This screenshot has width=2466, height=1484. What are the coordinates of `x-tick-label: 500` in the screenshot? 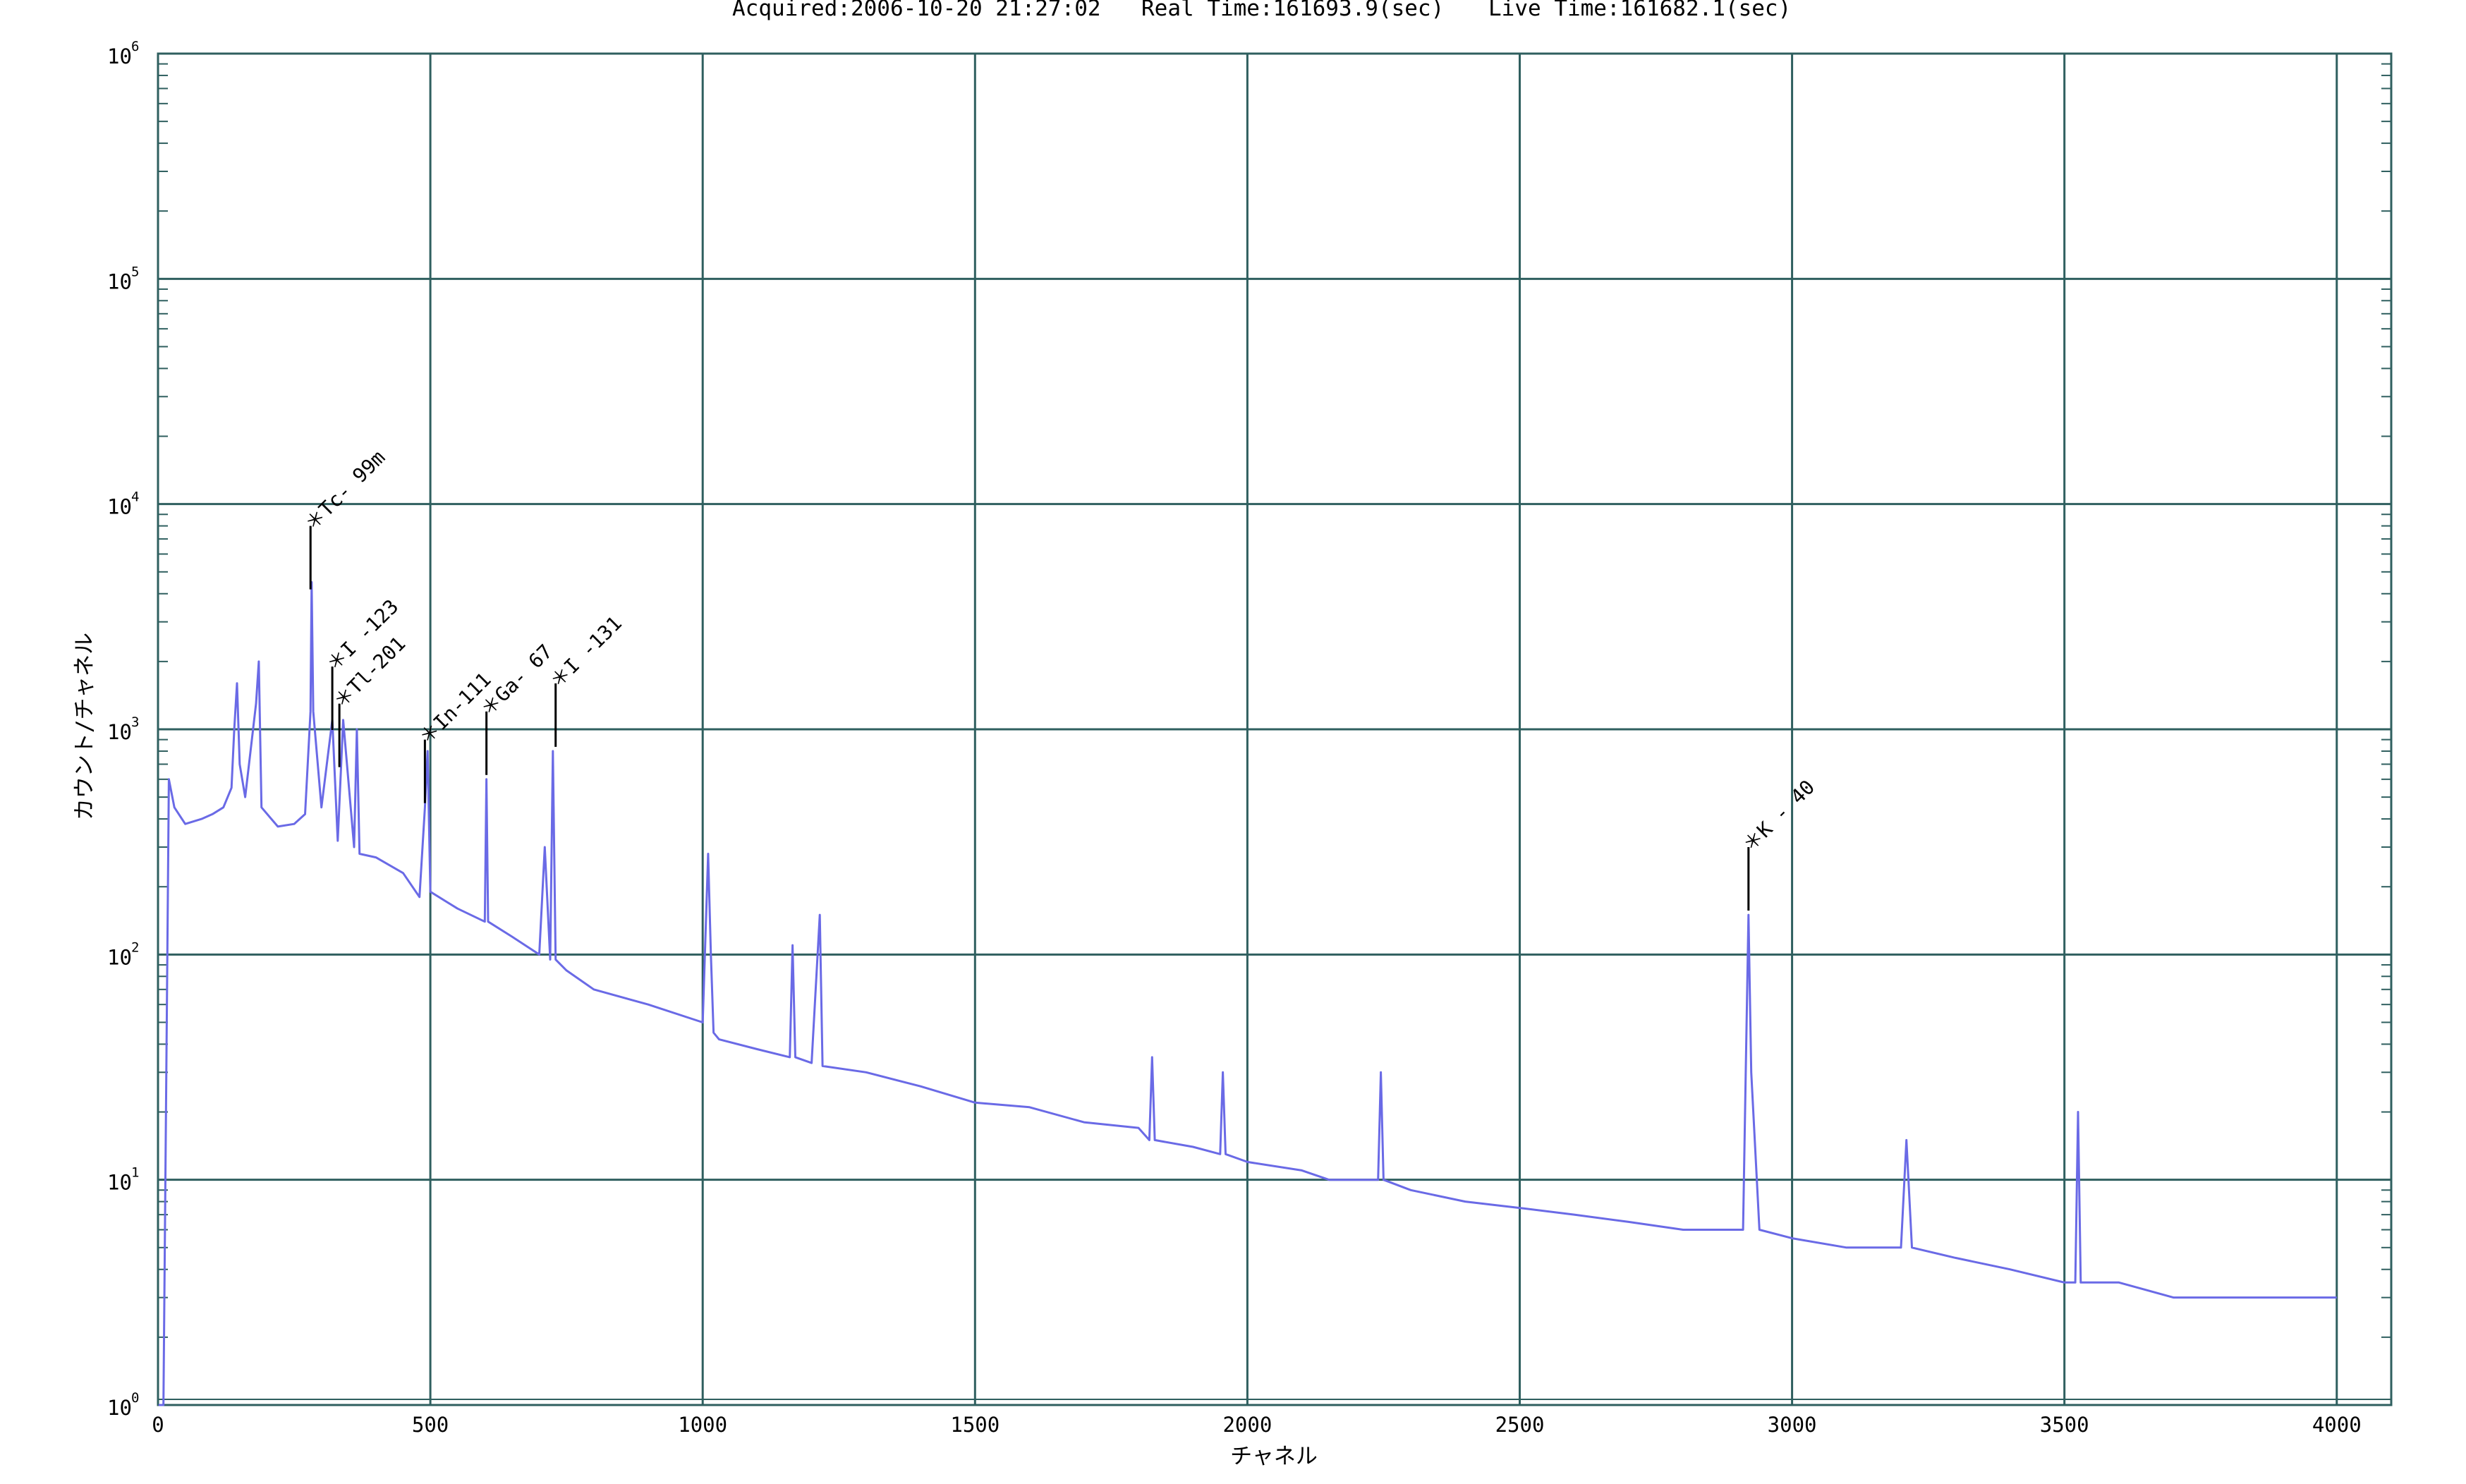 It's located at (430, 1425).